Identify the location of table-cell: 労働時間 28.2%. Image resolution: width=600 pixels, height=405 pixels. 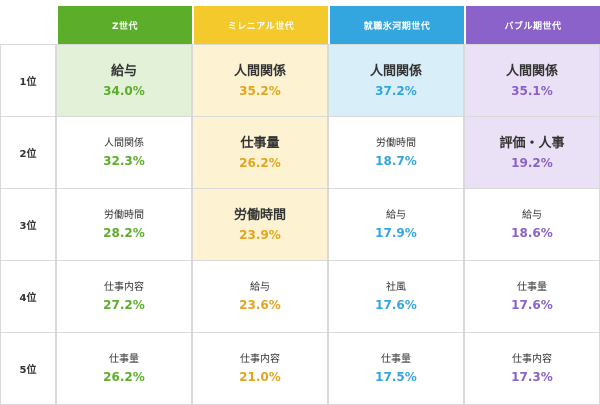
(124, 225).